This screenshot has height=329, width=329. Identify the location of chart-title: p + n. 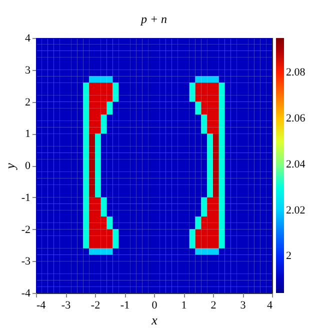
(154, 19).